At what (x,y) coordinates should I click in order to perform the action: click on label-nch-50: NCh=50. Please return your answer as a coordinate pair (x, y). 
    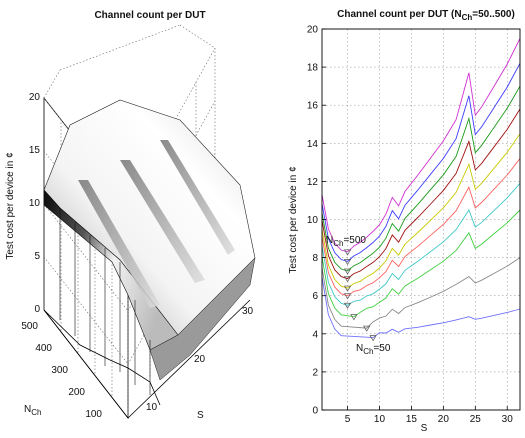
    Looking at the image, I should click on (373, 349).